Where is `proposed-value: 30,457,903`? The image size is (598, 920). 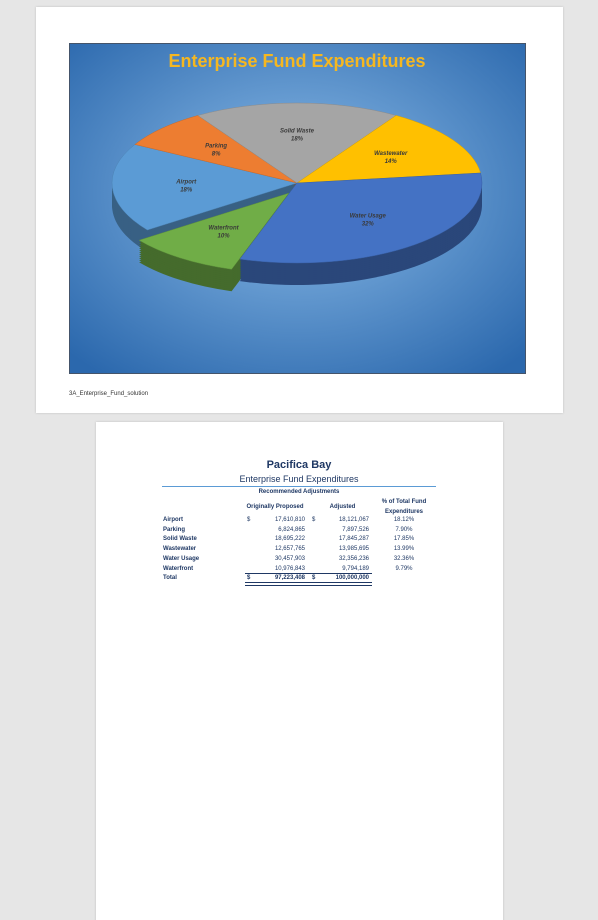 proposed-value: 30,457,903 is located at coordinates (289, 558).